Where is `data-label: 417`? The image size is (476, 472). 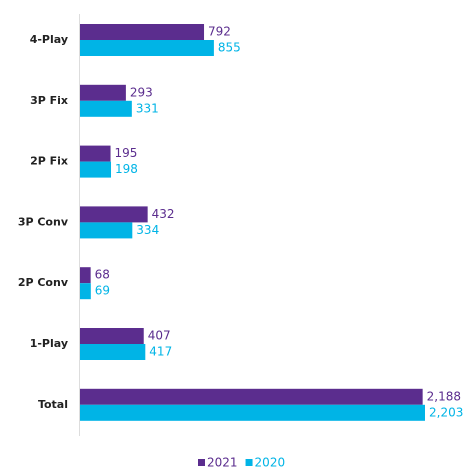
data-label: 417 is located at coordinates (160, 352).